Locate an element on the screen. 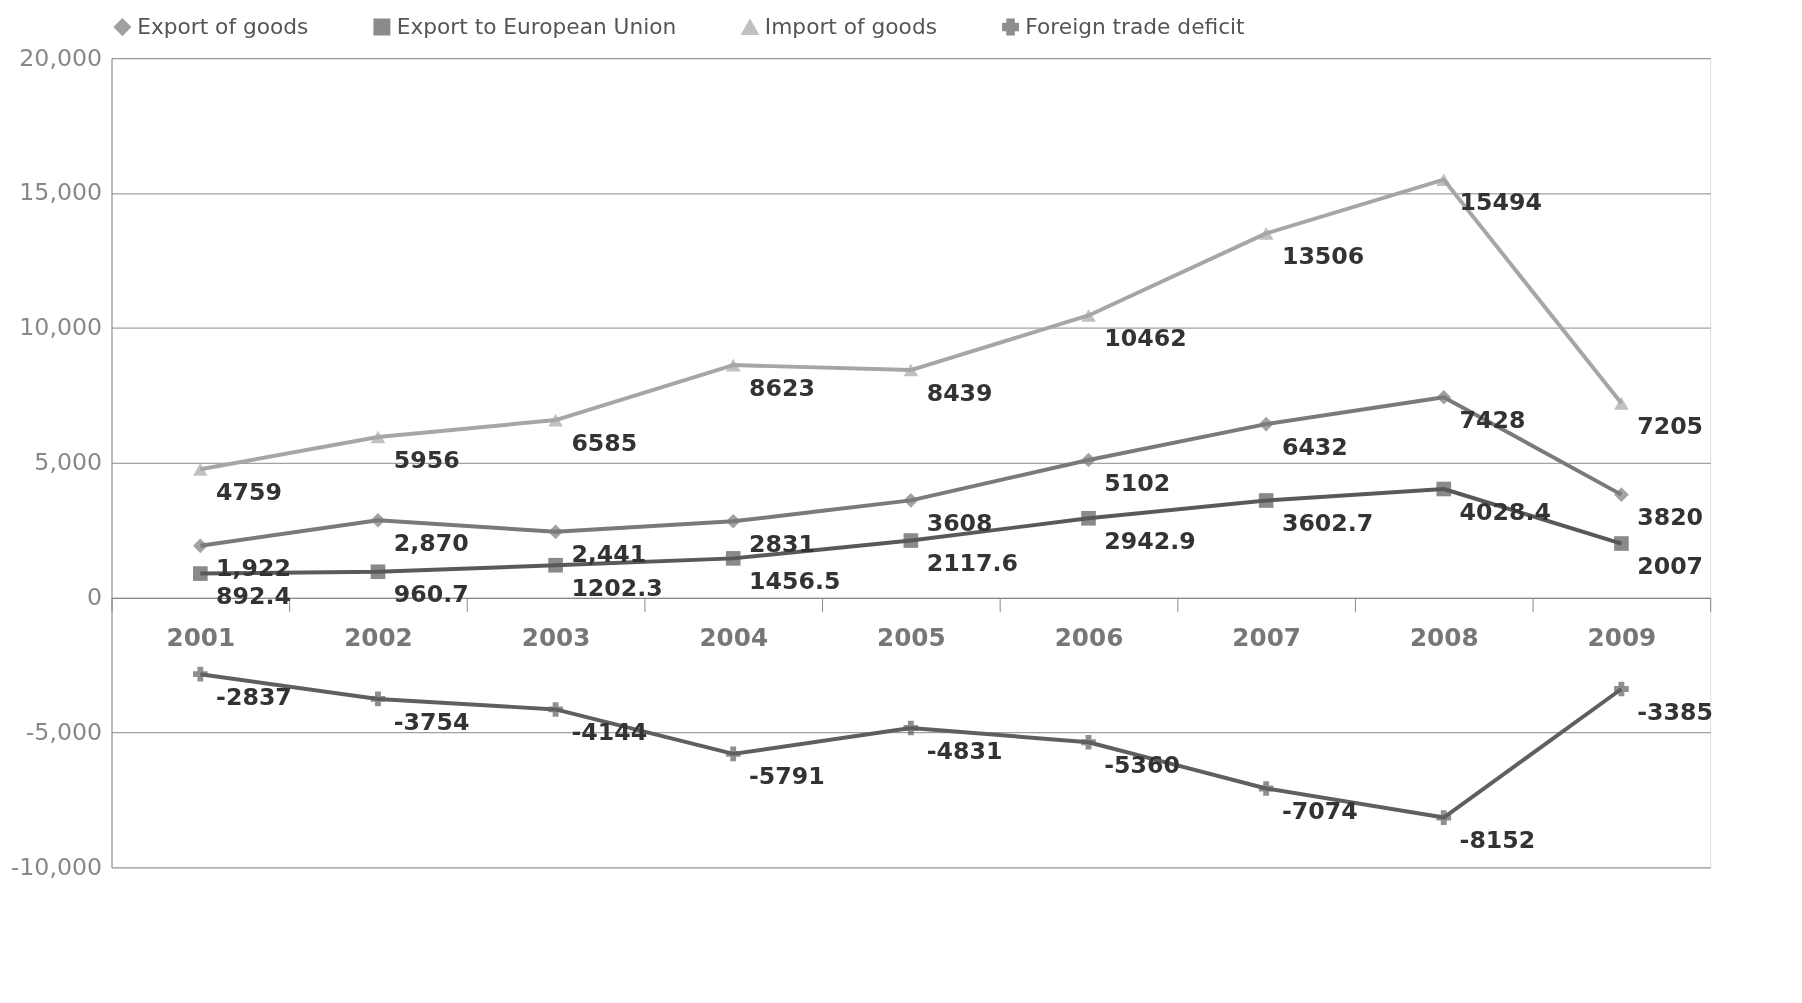 The image size is (1802, 1003). legend-label: Foreign trade deficit is located at coordinates (1135, 26).